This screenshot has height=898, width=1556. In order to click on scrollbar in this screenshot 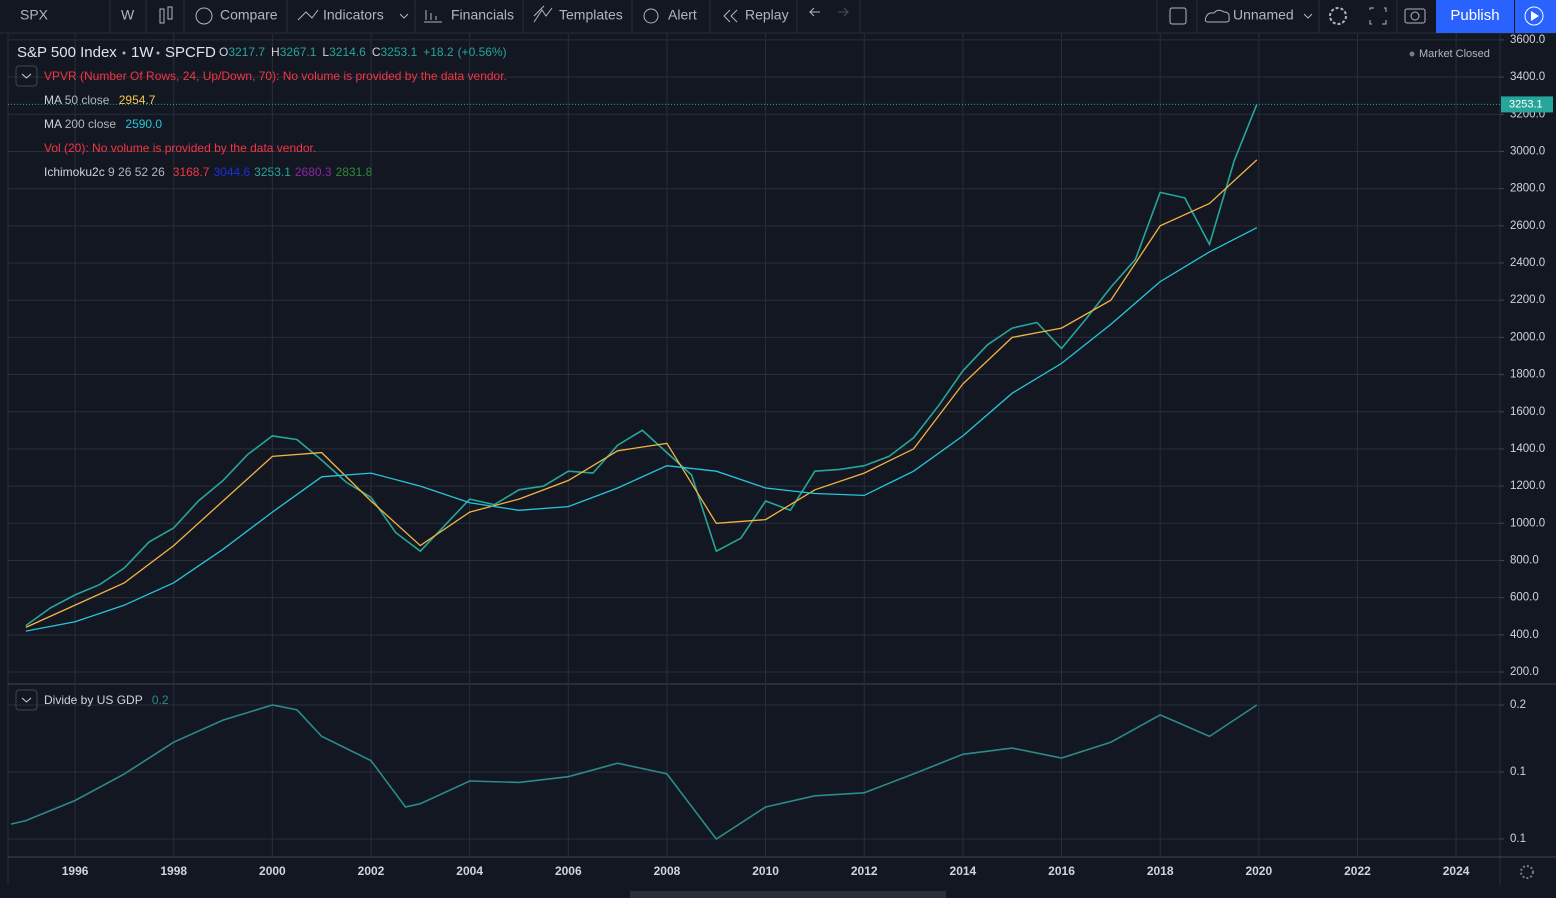, I will do `click(788, 894)`.